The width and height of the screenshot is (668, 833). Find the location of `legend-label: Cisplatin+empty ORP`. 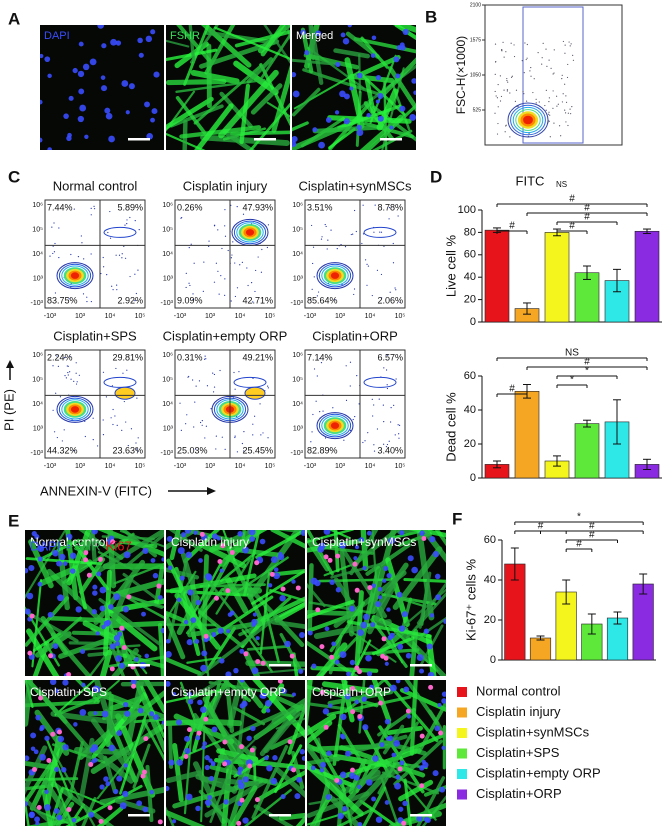

legend-label: Cisplatin+empty ORP is located at coordinates (538, 772).